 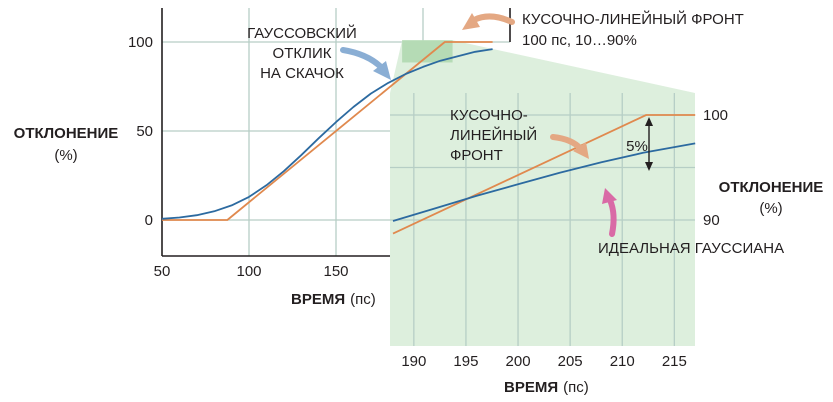 I want to click on inset-pwl-annotation: КУСОЧНО- ЛИНЕЙНЫЙ ФРОНТ, so click(x=519, y=135).